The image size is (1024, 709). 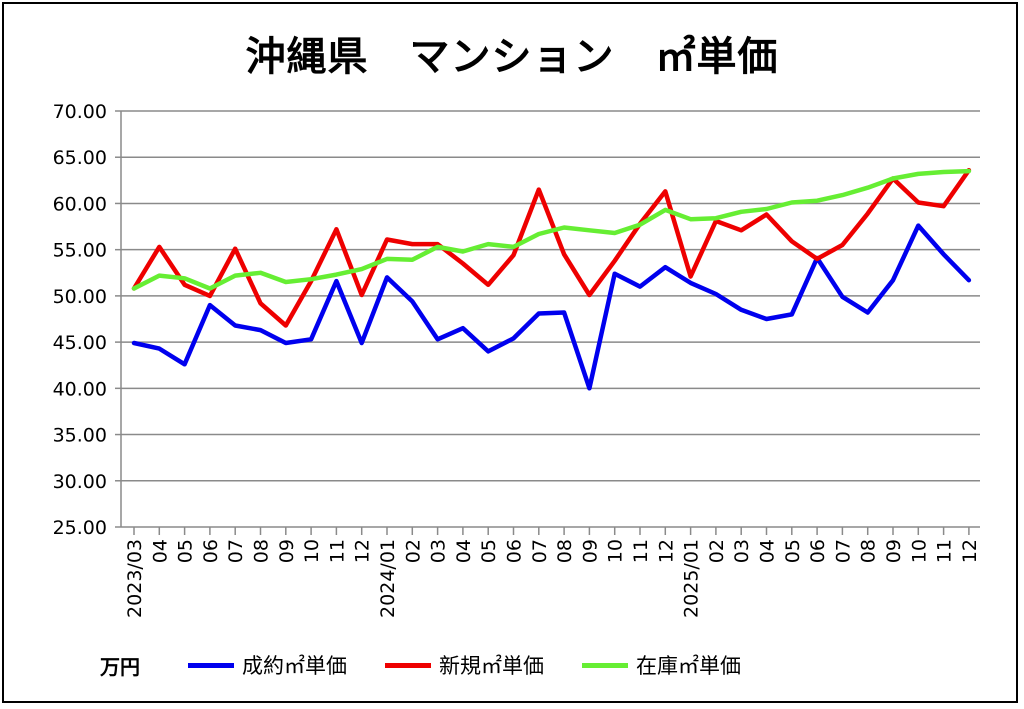 I want to click on legend-item-zaiko: 在庫㎡単価, so click(x=661, y=665).